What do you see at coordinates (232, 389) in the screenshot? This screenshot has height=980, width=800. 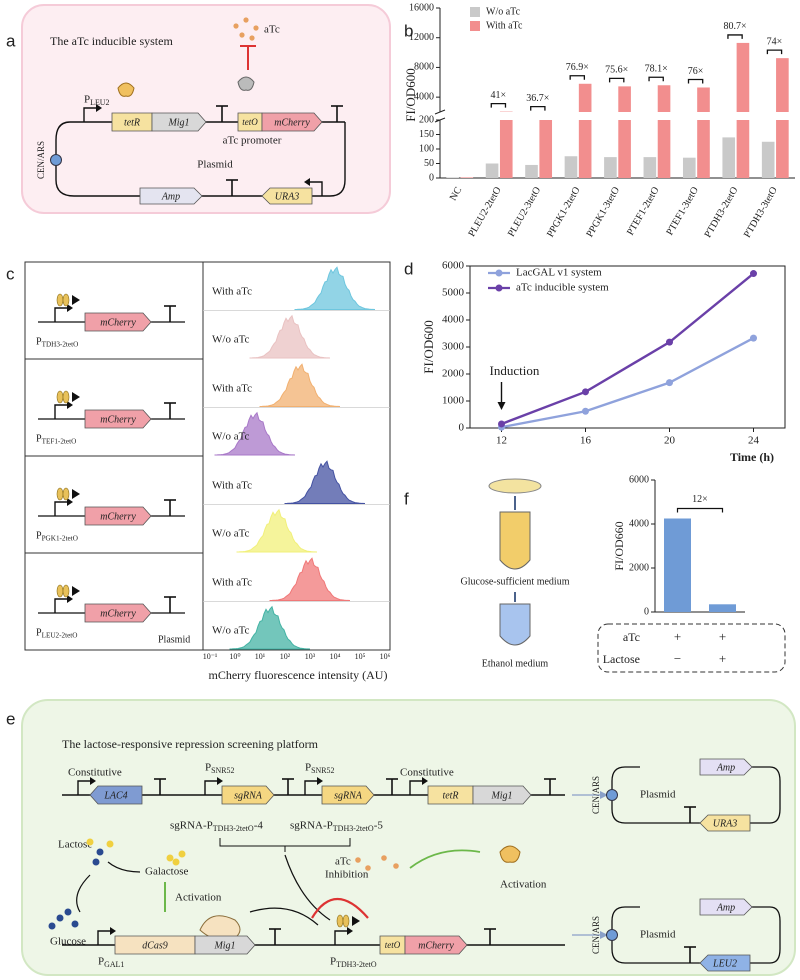 I see `condition-label: With aTc` at bounding box center [232, 389].